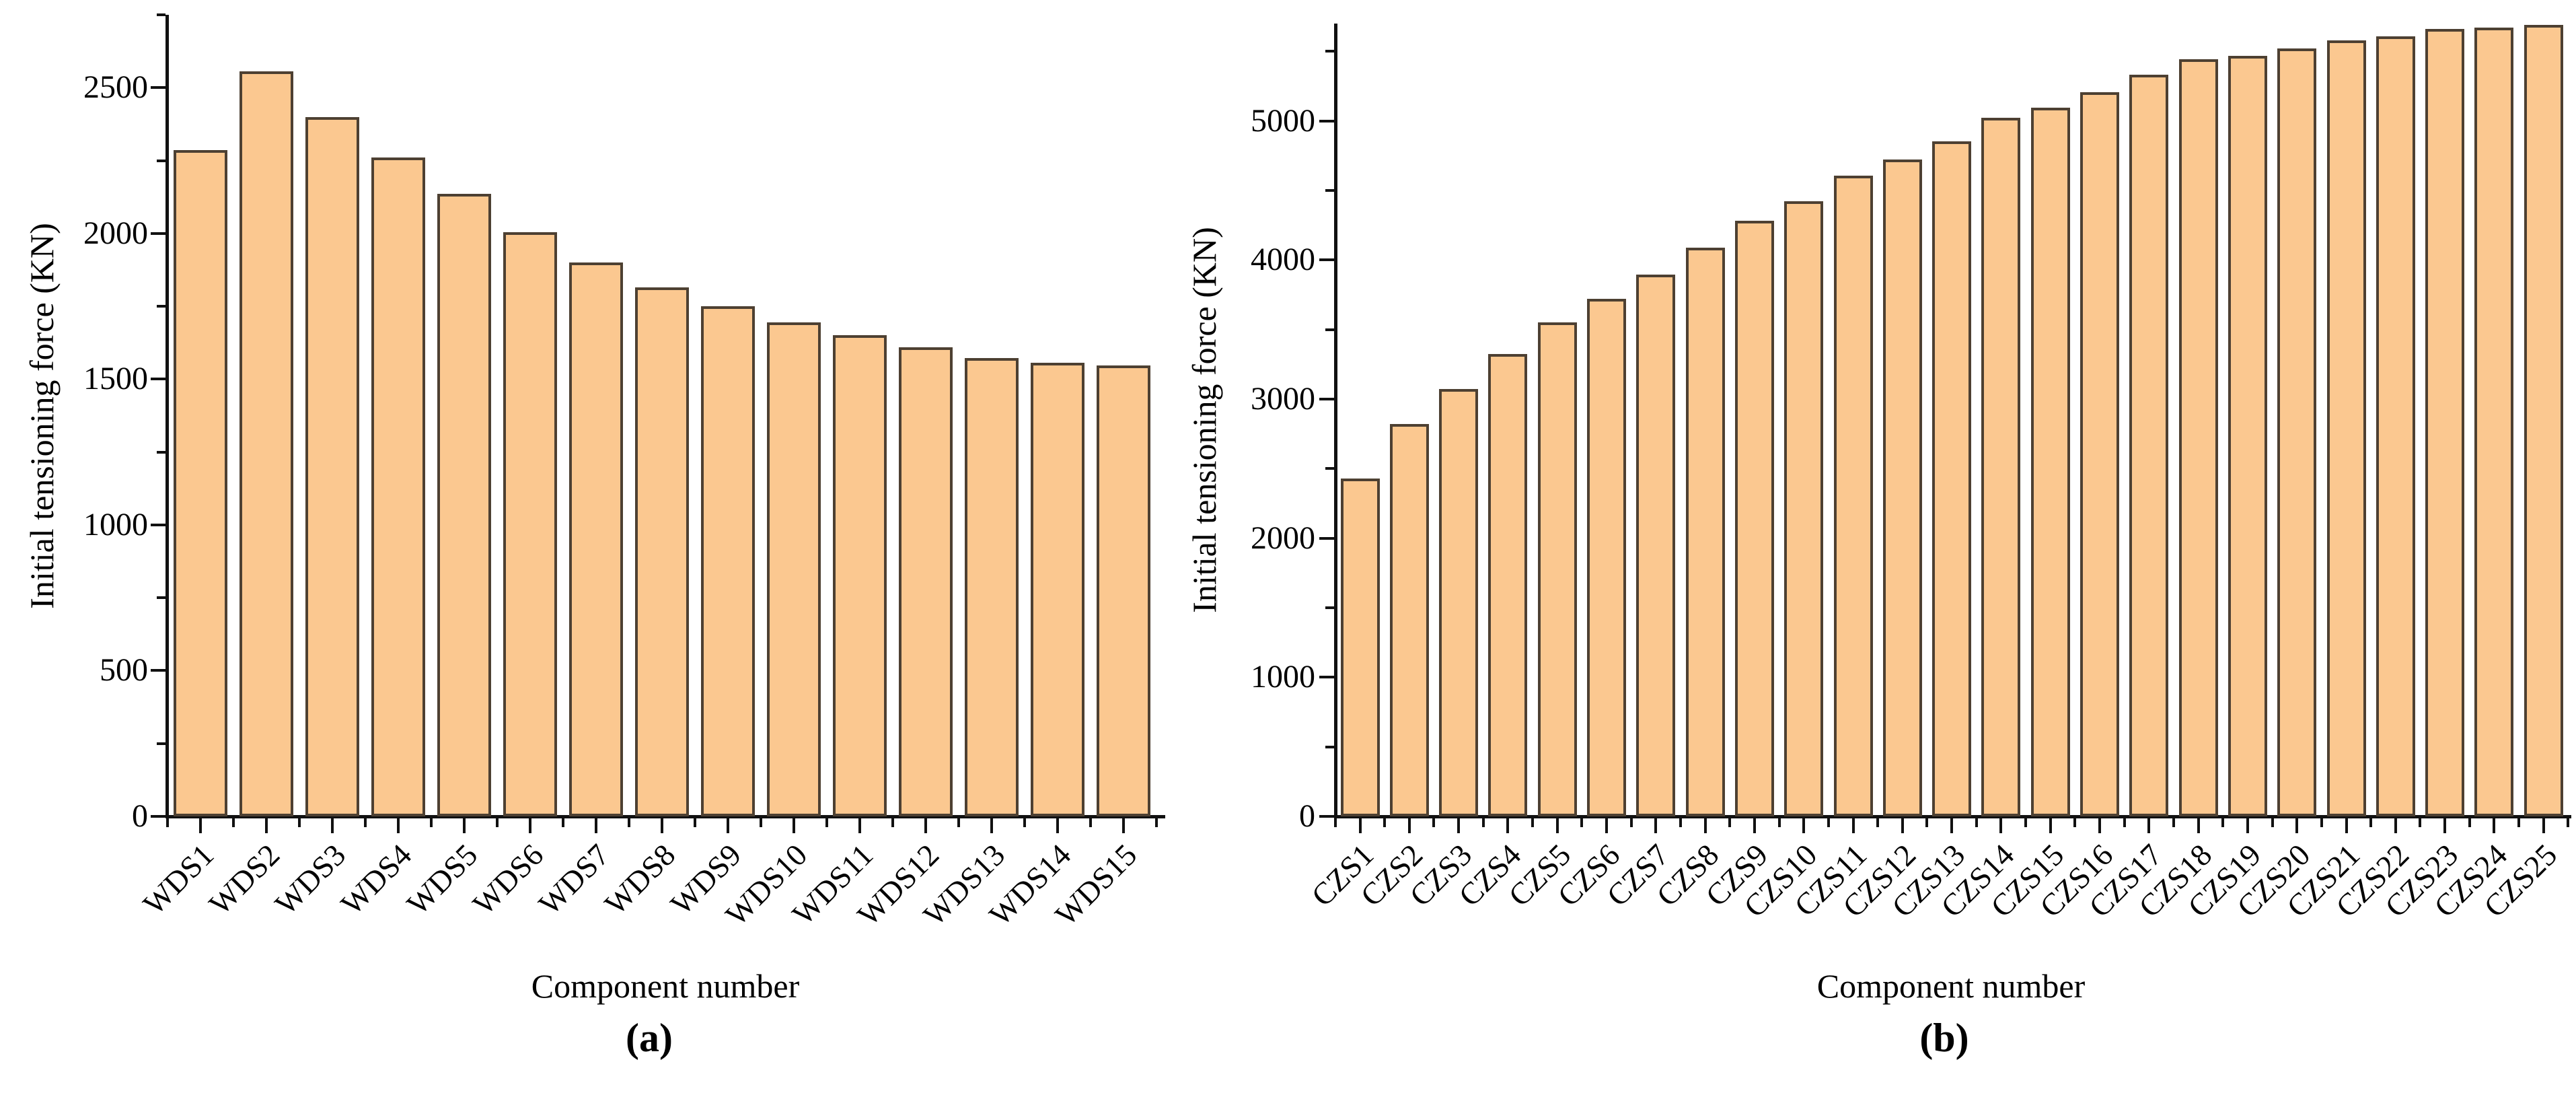  What do you see at coordinates (1853, 496) in the screenshot?
I see `bar-CZS11` at bounding box center [1853, 496].